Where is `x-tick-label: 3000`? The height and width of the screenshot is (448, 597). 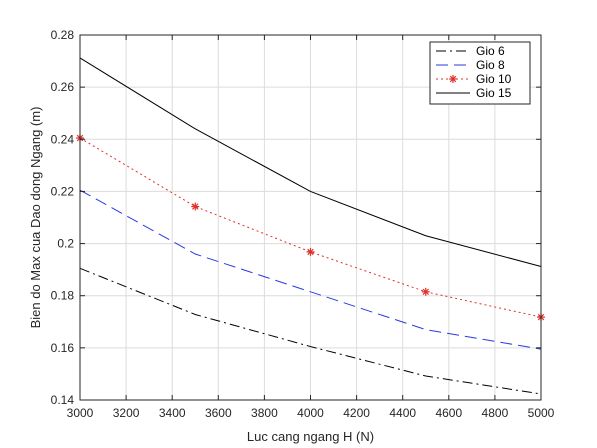
x-tick-label: 3000 is located at coordinates (80, 413).